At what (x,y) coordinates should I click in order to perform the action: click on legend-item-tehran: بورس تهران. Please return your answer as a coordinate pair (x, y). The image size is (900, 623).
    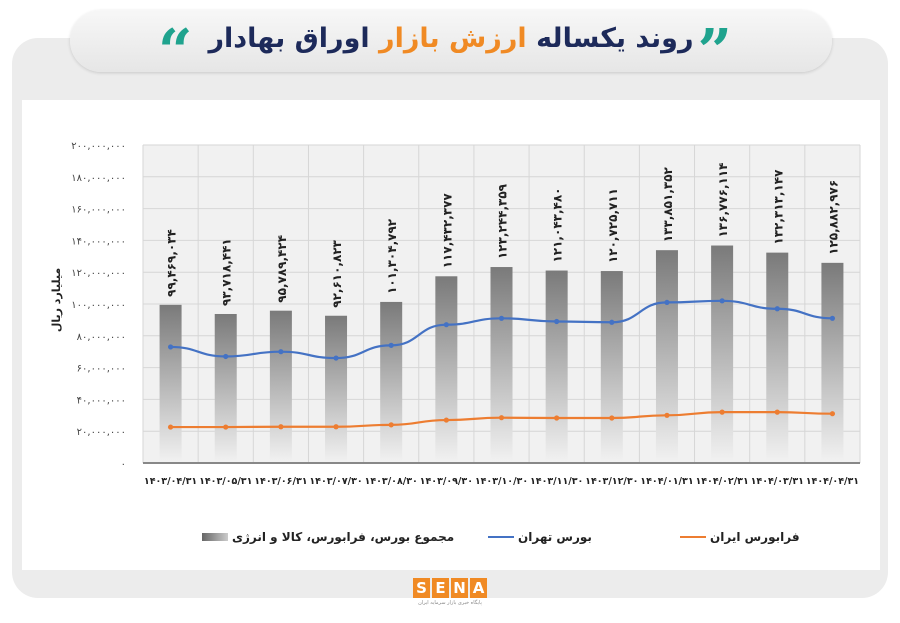
    Looking at the image, I should click on (540, 537).